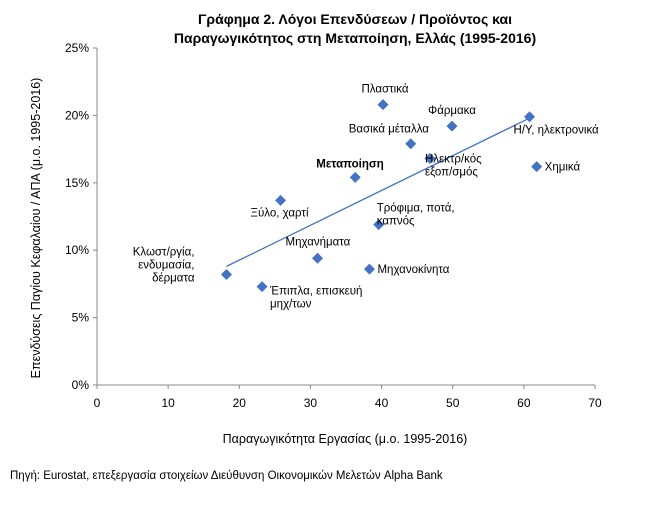 The height and width of the screenshot is (512, 655). I want to click on data-point-label-line: Ξύλο, χαρτί, so click(280, 213).